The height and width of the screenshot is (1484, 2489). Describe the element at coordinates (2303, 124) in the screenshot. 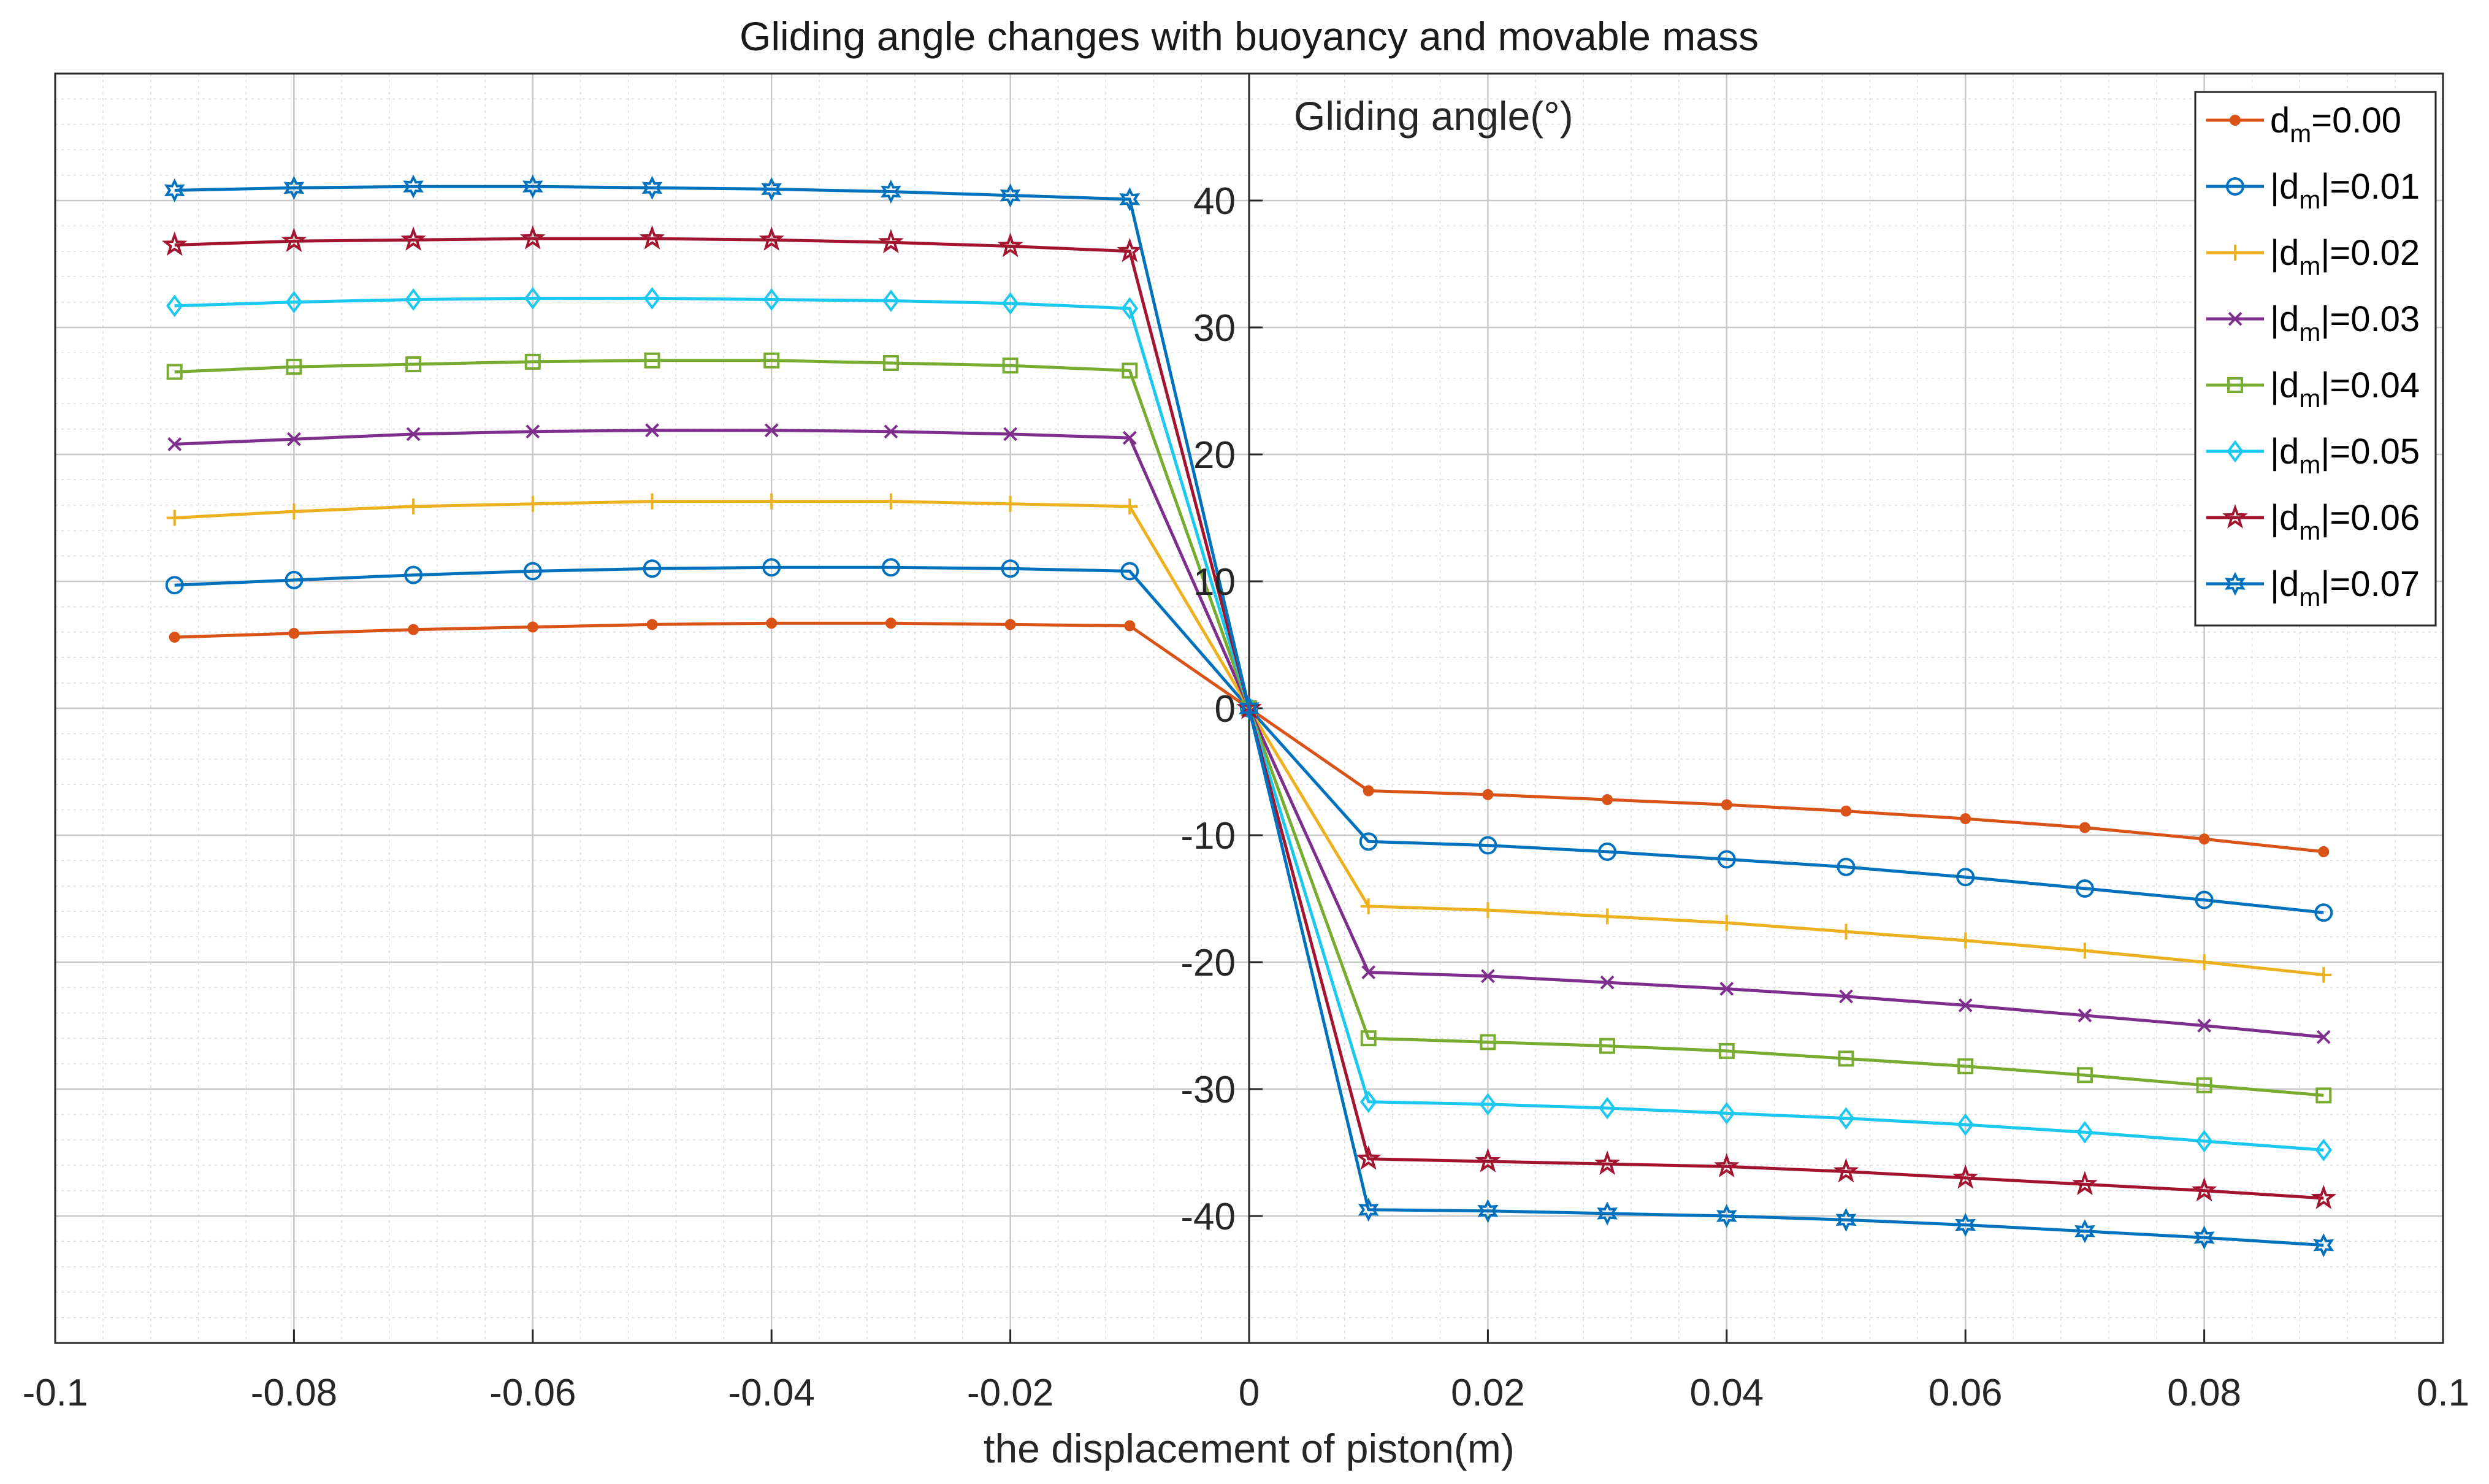

I see `legend-entry: dm=0.00` at that location.